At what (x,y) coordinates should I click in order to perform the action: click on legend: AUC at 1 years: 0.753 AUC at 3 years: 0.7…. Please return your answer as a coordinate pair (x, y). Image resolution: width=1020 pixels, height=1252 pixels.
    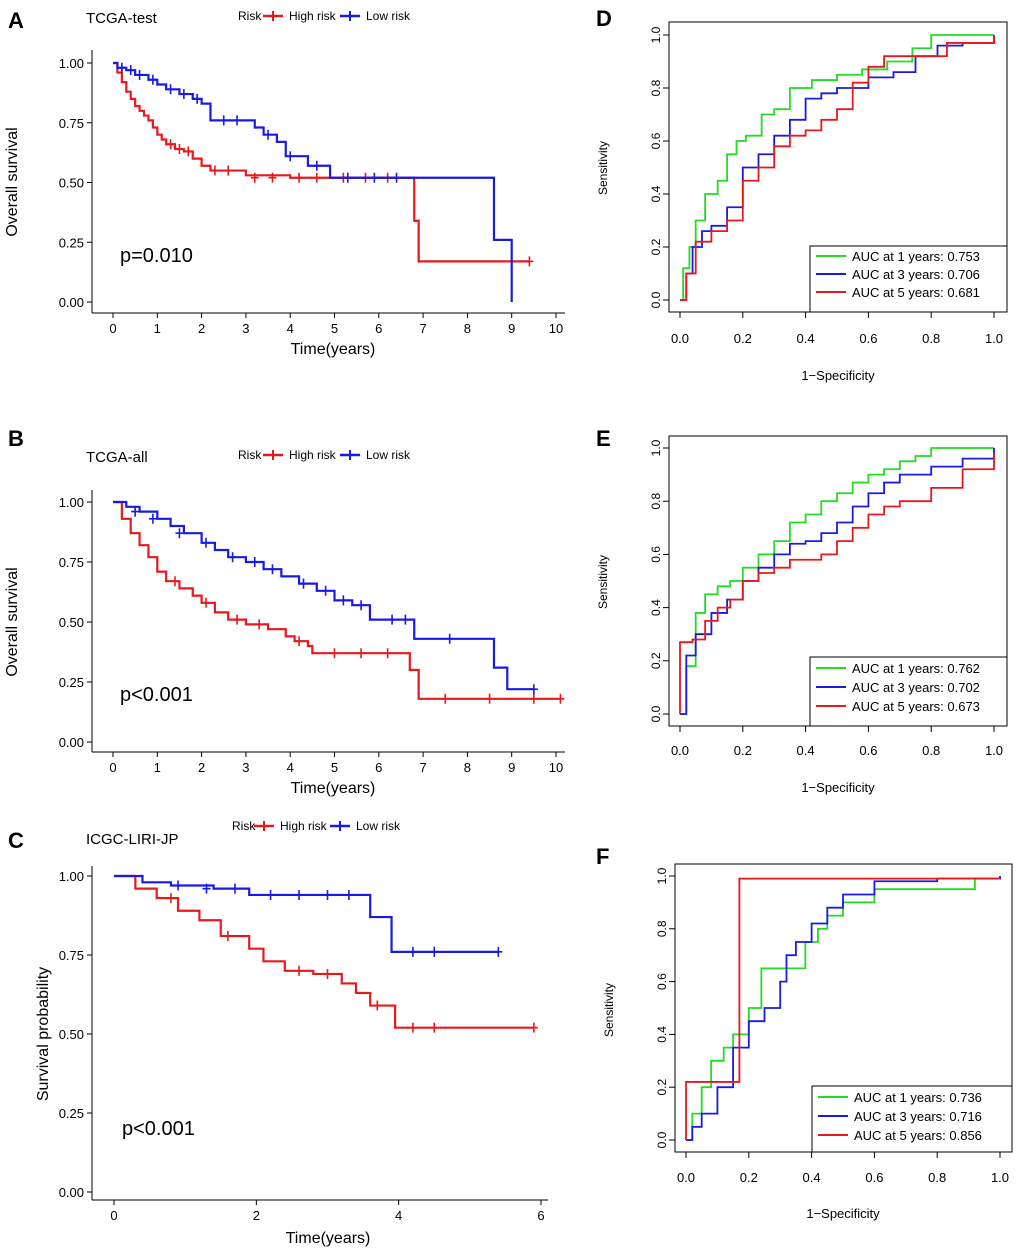
    Looking at the image, I should click on (908, 279).